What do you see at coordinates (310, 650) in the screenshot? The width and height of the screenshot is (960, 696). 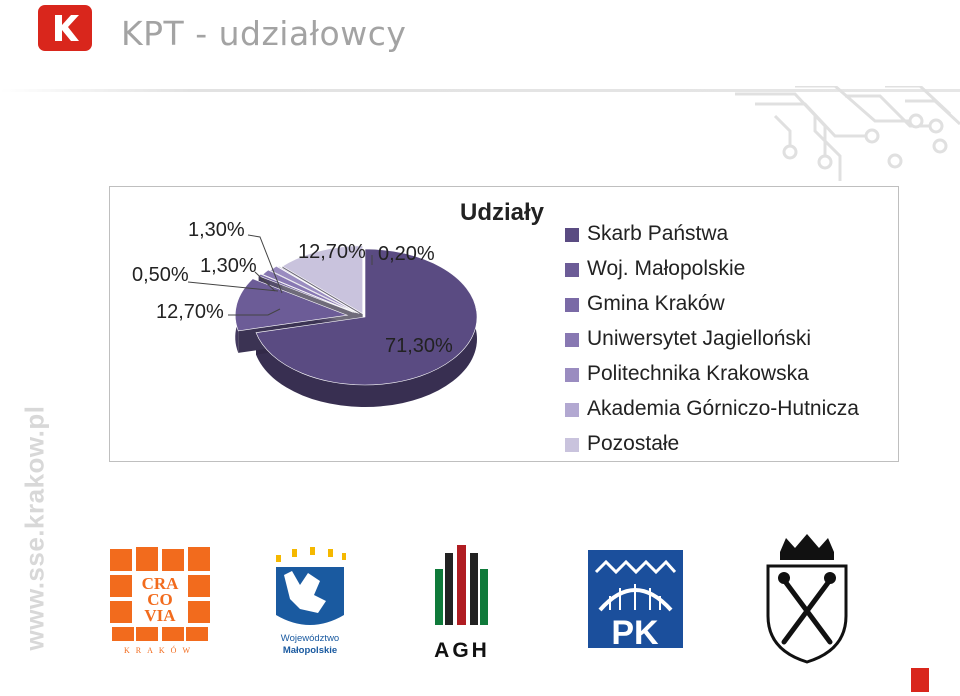 I see `malopolska-caption-2: Małopolskie` at bounding box center [310, 650].